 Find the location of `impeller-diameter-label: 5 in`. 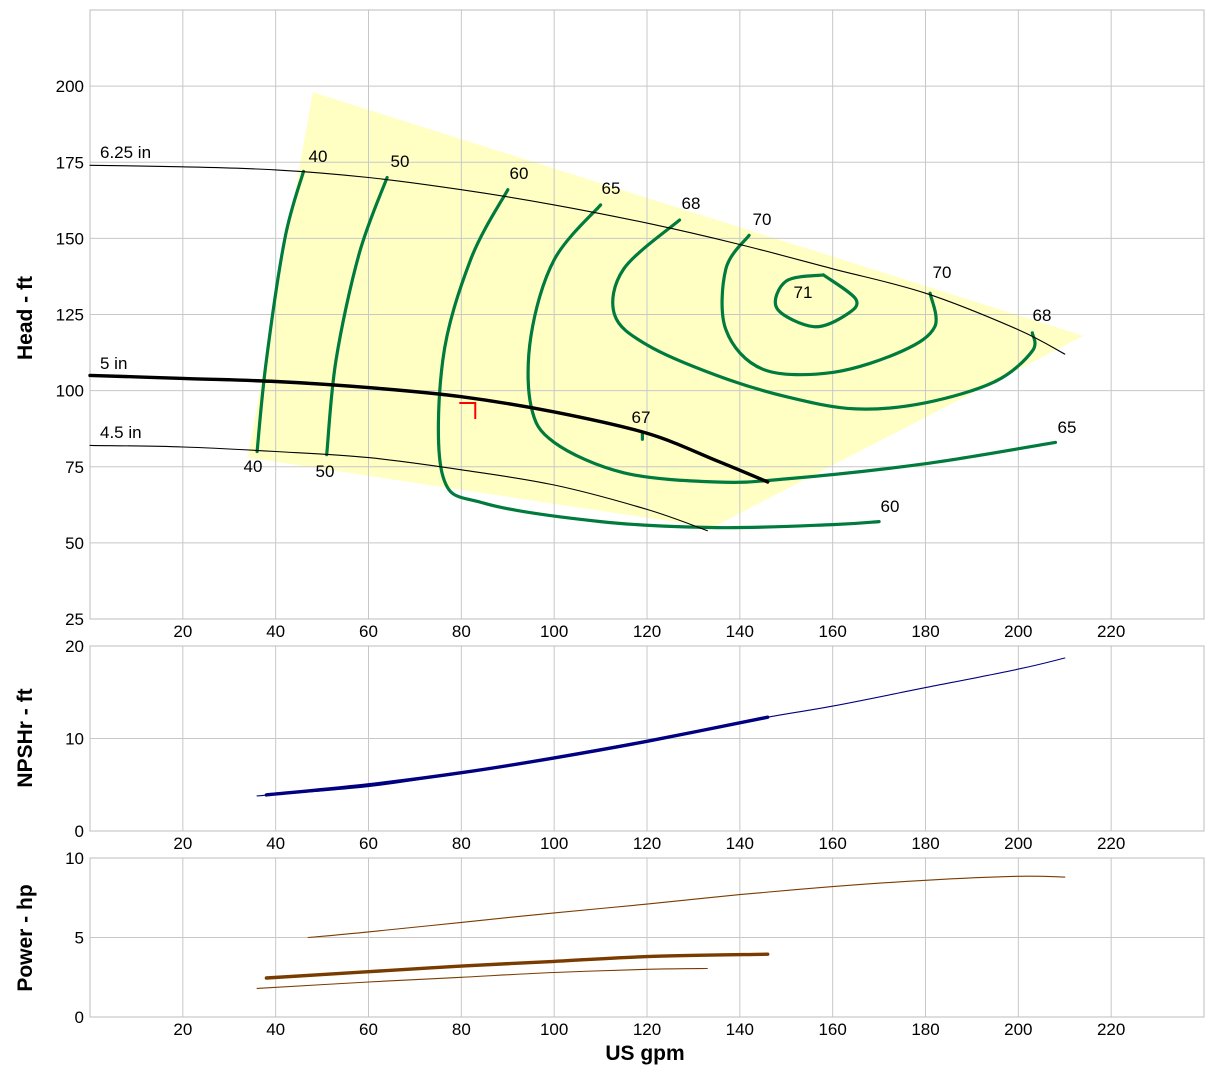

impeller-diameter-label: 5 in is located at coordinates (113, 363).